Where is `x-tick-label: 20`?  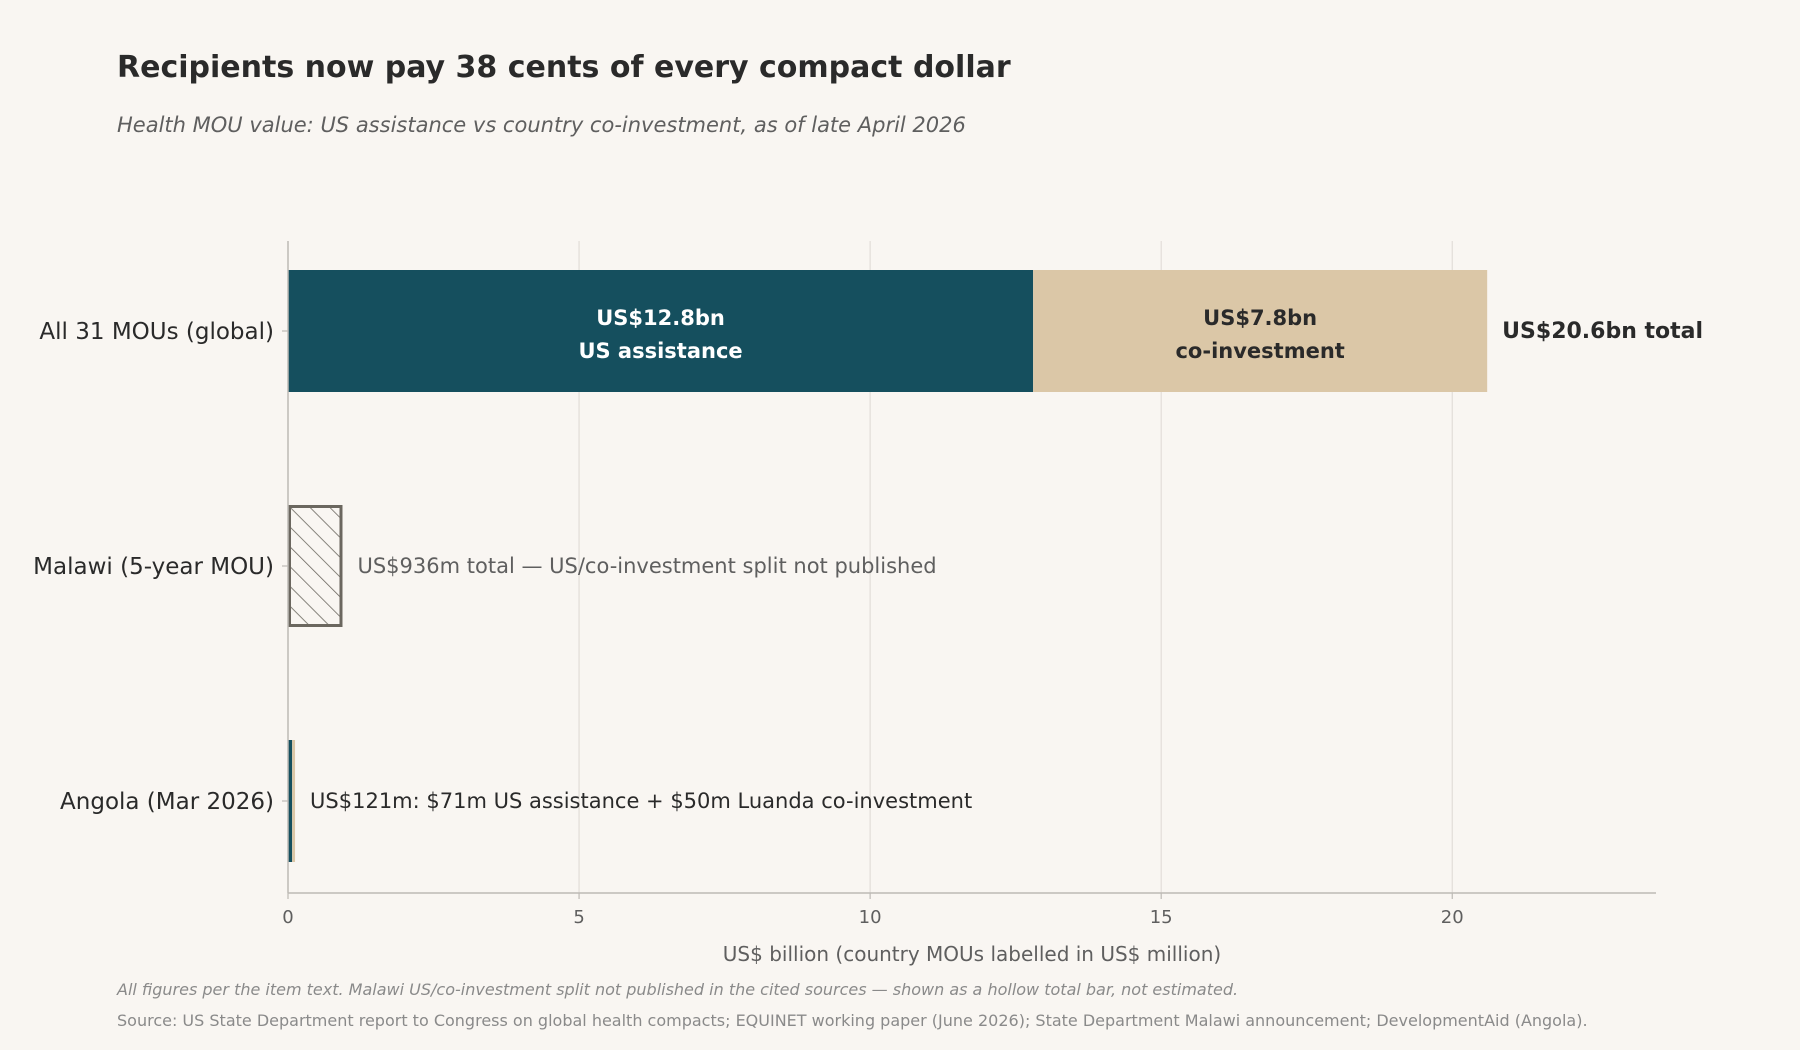 x-tick-label: 20 is located at coordinates (1452, 917).